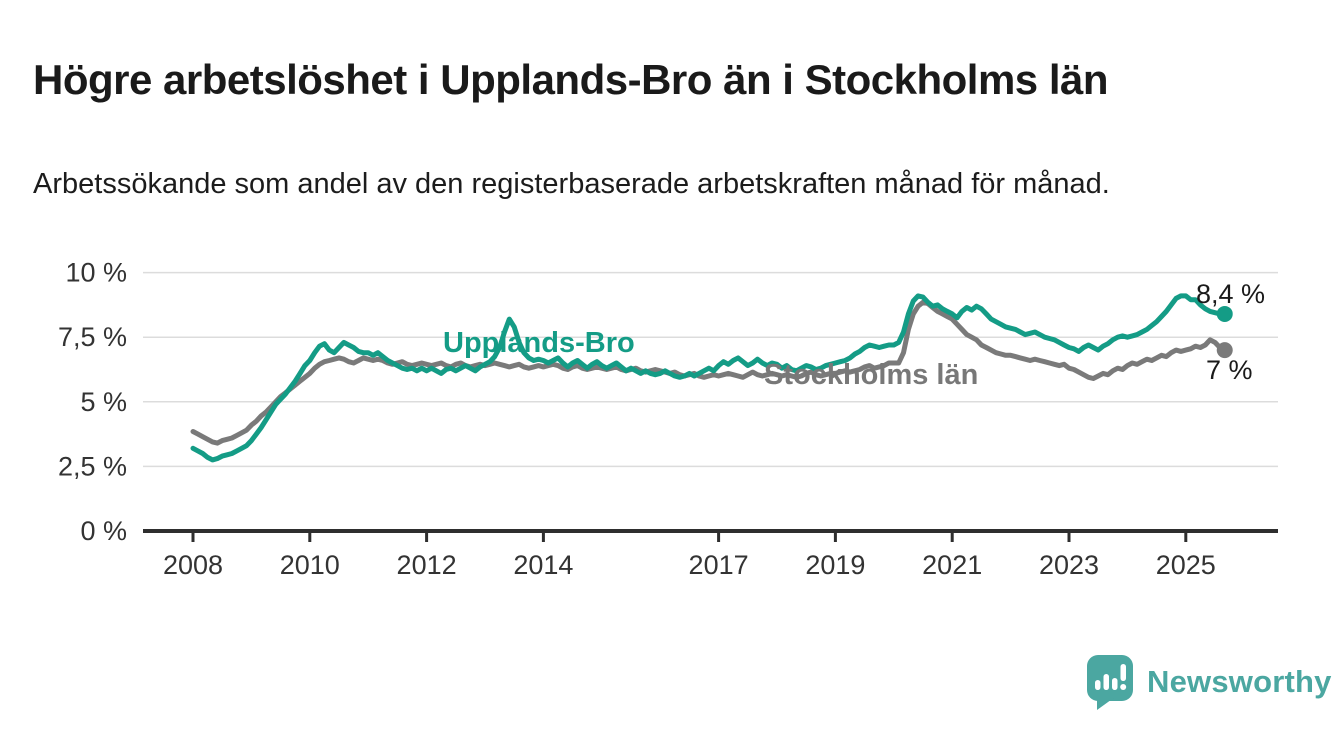 The image size is (1340, 734). Describe the element at coordinates (96, 273) in the screenshot. I see `svg-text: 10 %` at that location.